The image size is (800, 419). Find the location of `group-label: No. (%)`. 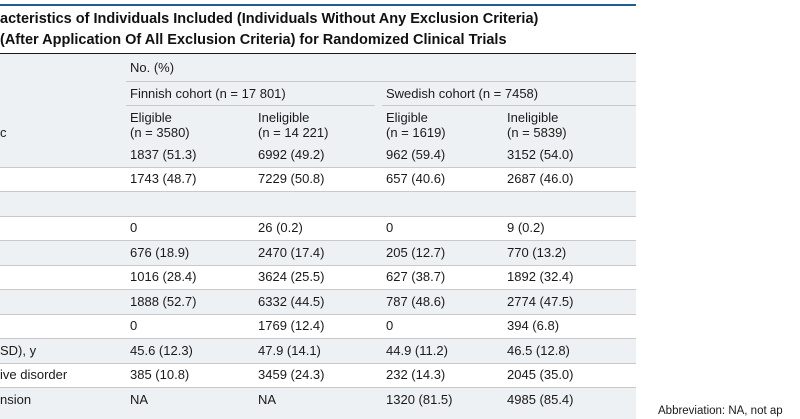

group-label: No. (%) is located at coordinates (152, 67).